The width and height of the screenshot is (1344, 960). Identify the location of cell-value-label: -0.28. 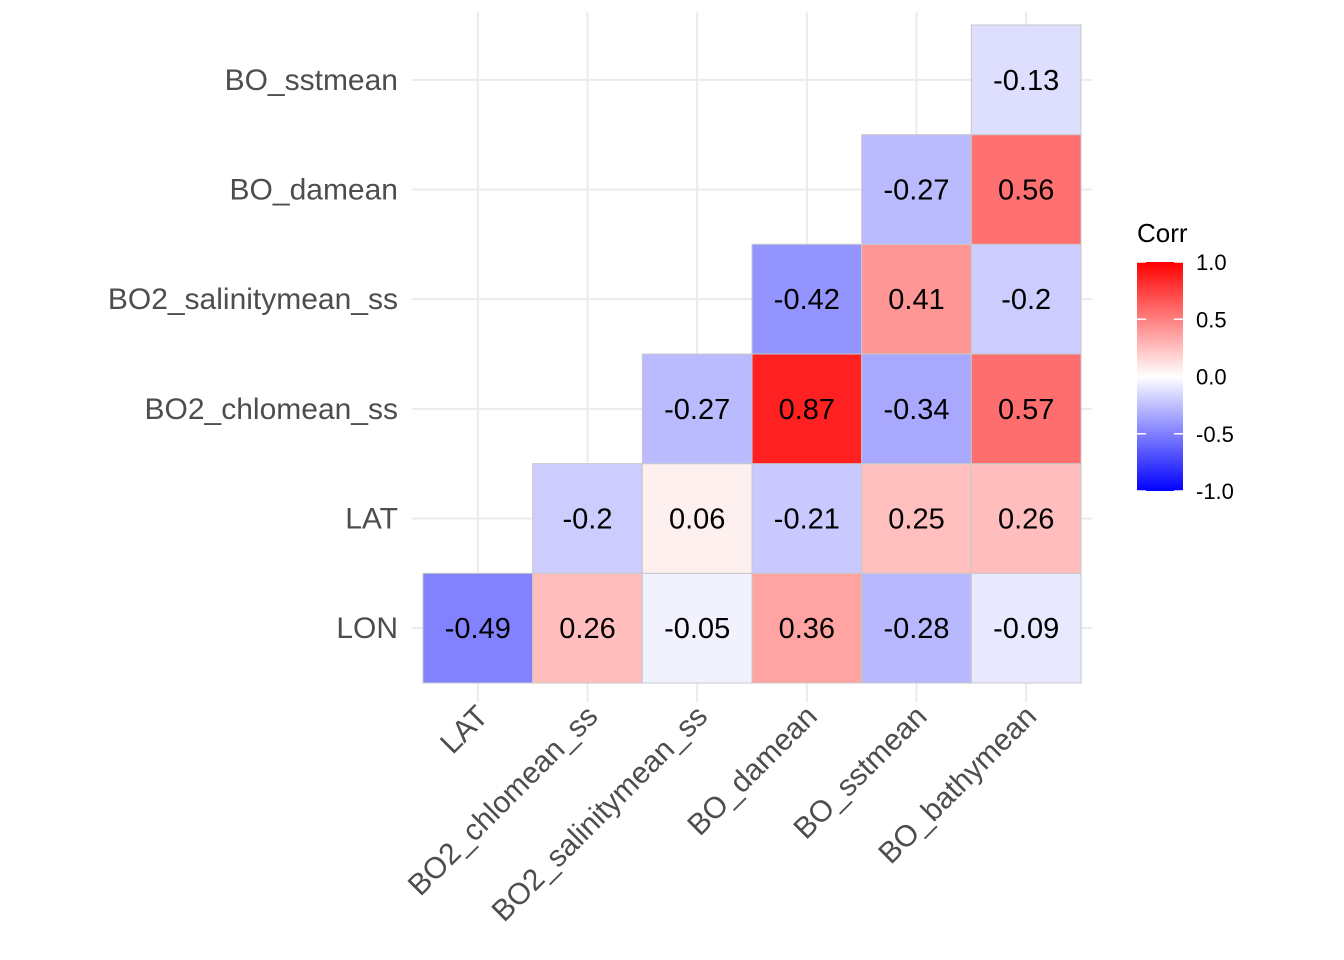
(916, 629).